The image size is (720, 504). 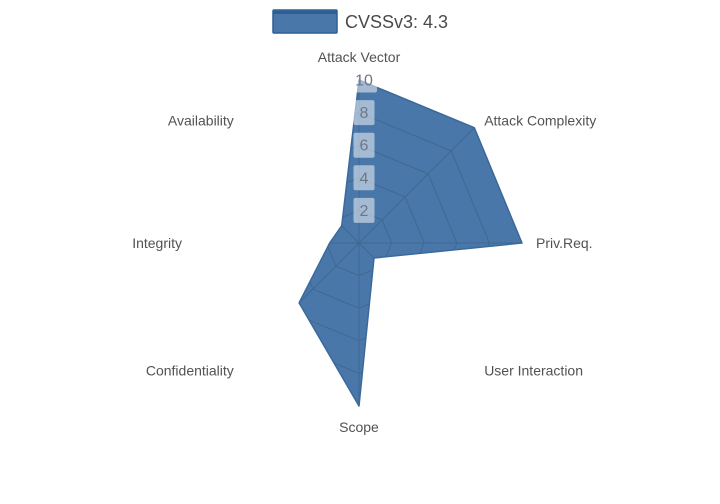 I want to click on axis-label-integrity: Integrity, so click(x=157, y=243).